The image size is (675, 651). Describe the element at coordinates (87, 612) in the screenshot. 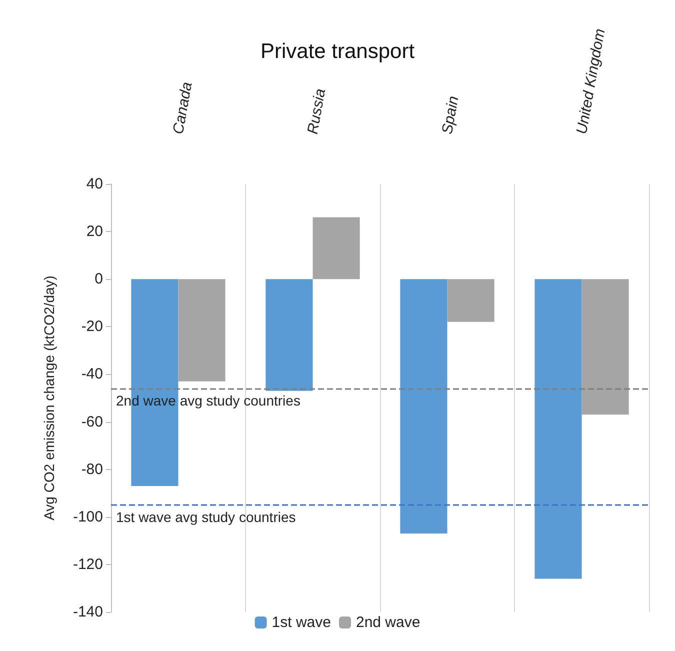

I see `y-tick-label: -140` at that location.